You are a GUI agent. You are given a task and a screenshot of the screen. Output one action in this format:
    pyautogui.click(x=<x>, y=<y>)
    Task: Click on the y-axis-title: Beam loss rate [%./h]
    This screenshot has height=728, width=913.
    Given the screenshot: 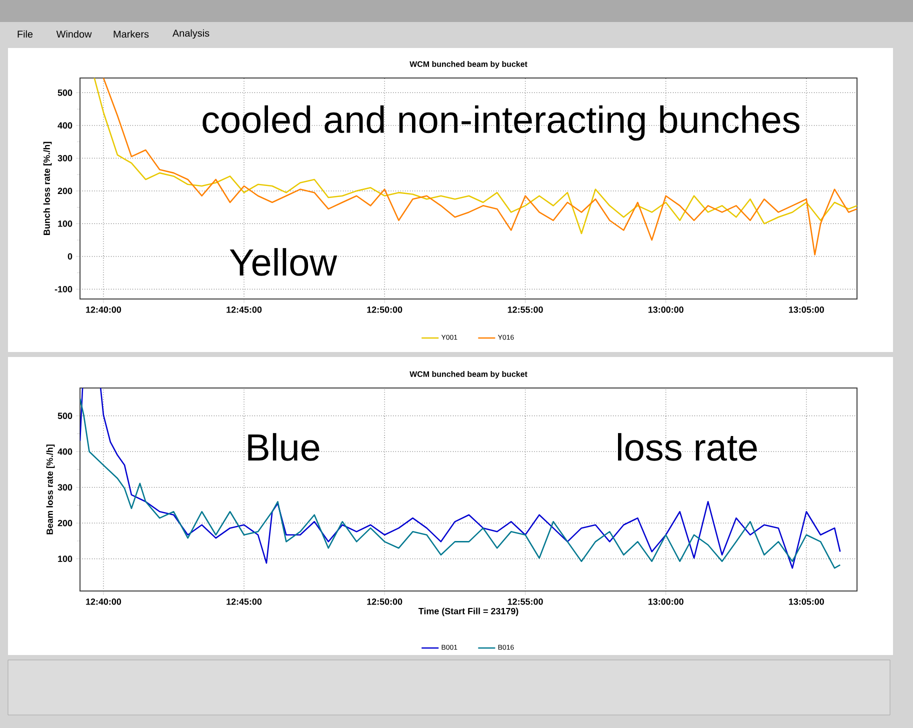 What is the action you would take?
    pyautogui.click(x=50, y=489)
    